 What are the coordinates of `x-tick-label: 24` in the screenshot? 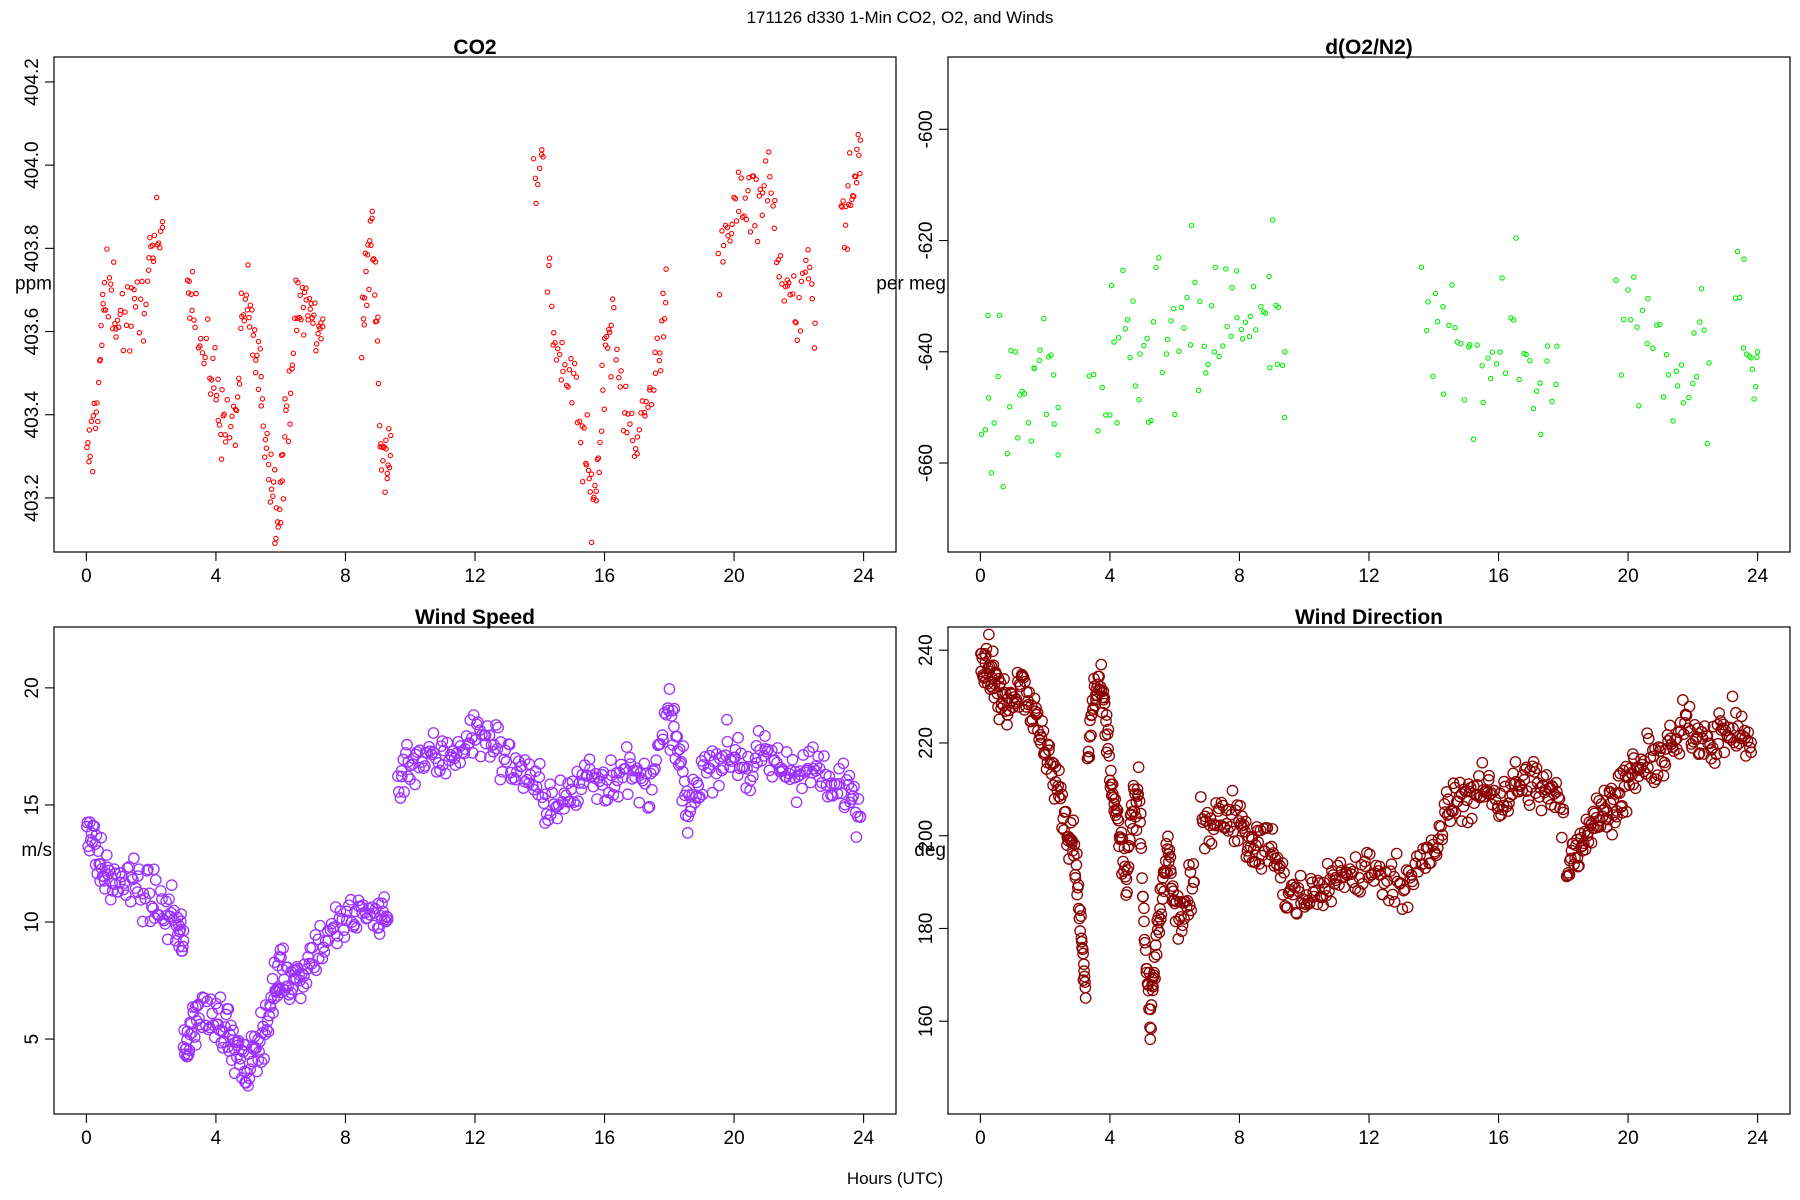 It's located at (864, 1138).